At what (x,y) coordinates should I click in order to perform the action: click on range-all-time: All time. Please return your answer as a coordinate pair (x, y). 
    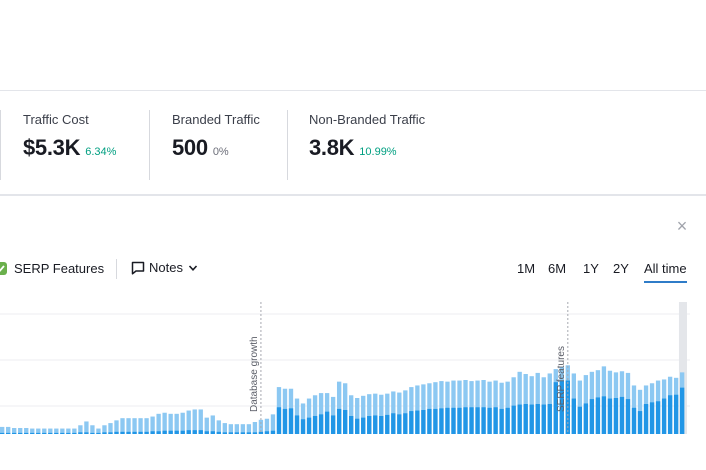
    Looking at the image, I should click on (665, 272).